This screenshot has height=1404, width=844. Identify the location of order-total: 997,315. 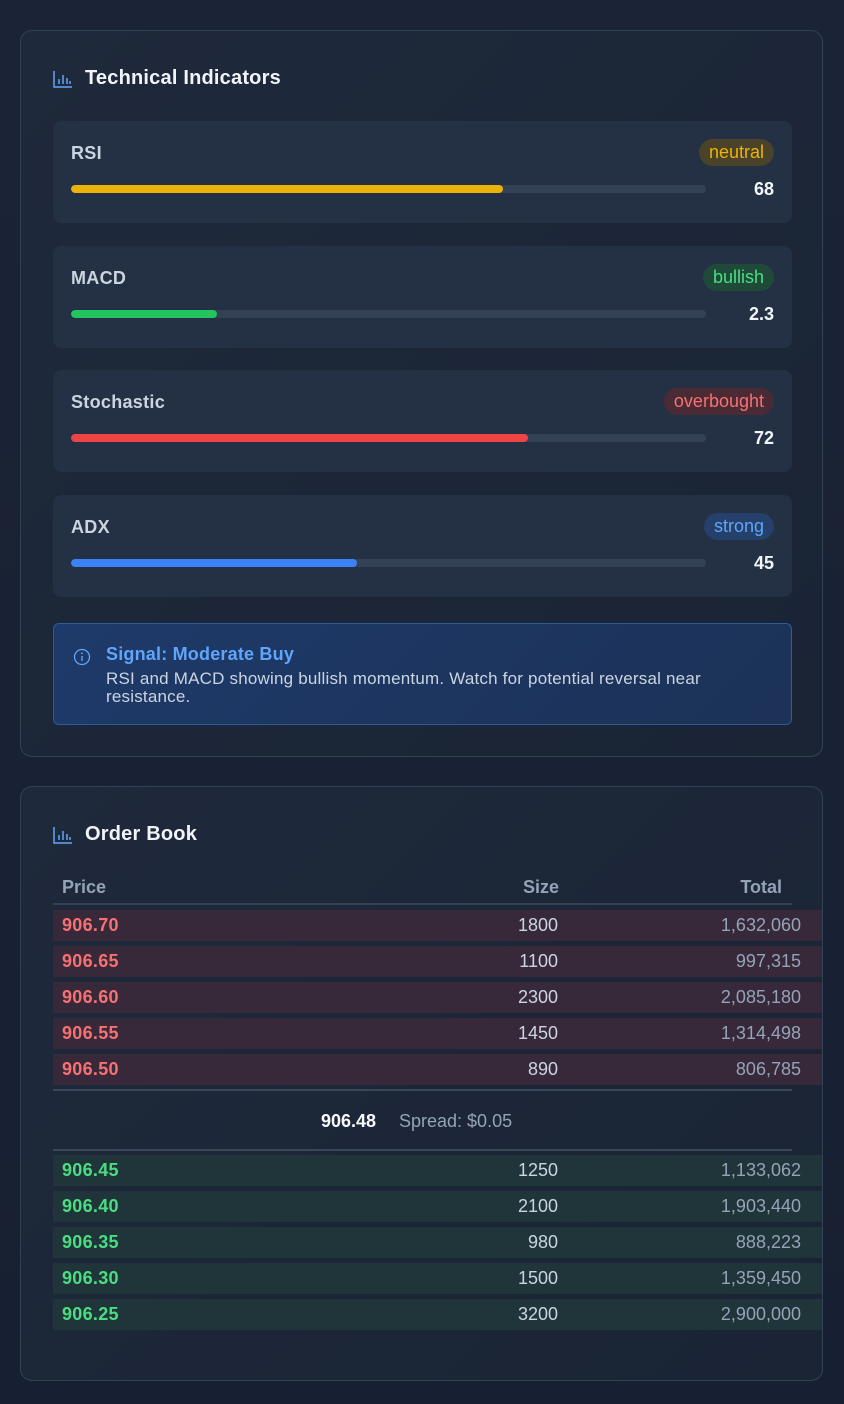
(768, 961).